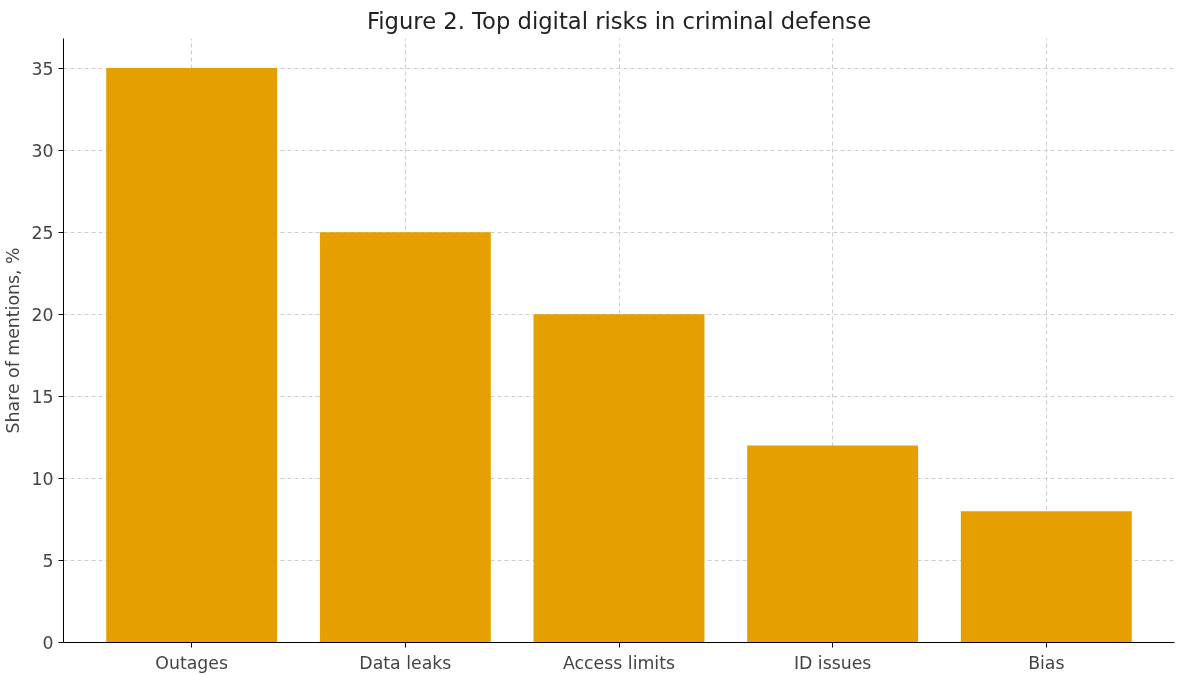 The height and width of the screenshot is (675, 1179). What do you see at coordinates (48, 643) in the screenshot?
I see `y-tick-label: 0` at bounding box center [48, 643].